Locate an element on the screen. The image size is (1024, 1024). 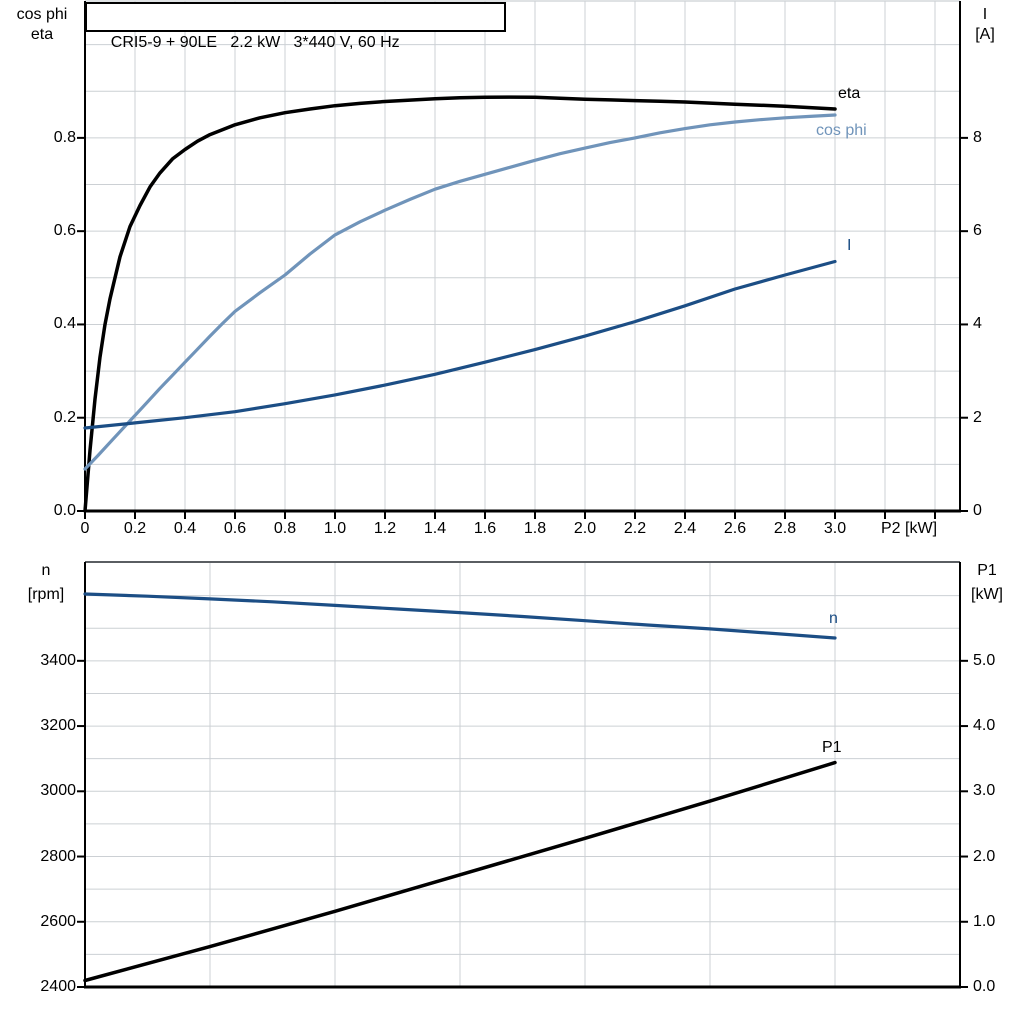
tick-label: 4.0 is located at coordinates (984, 726).